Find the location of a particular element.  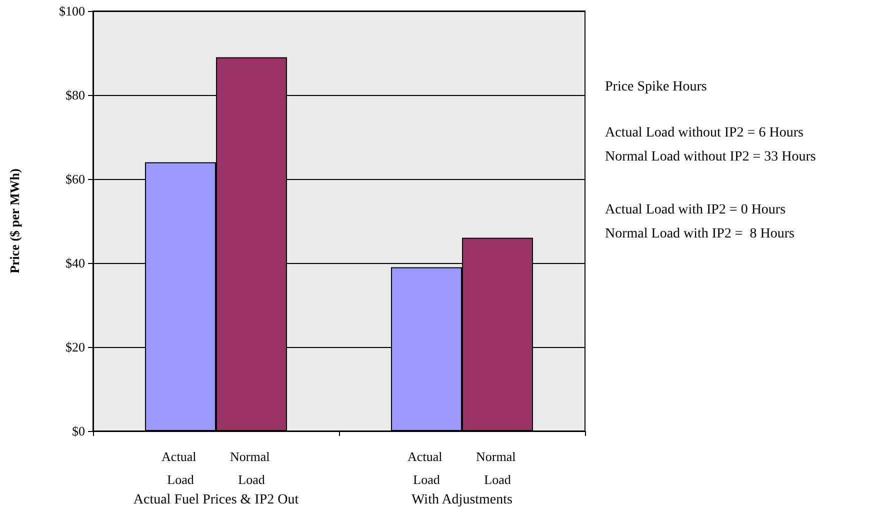

text: Normal Load is located at coordinates (496, 468).